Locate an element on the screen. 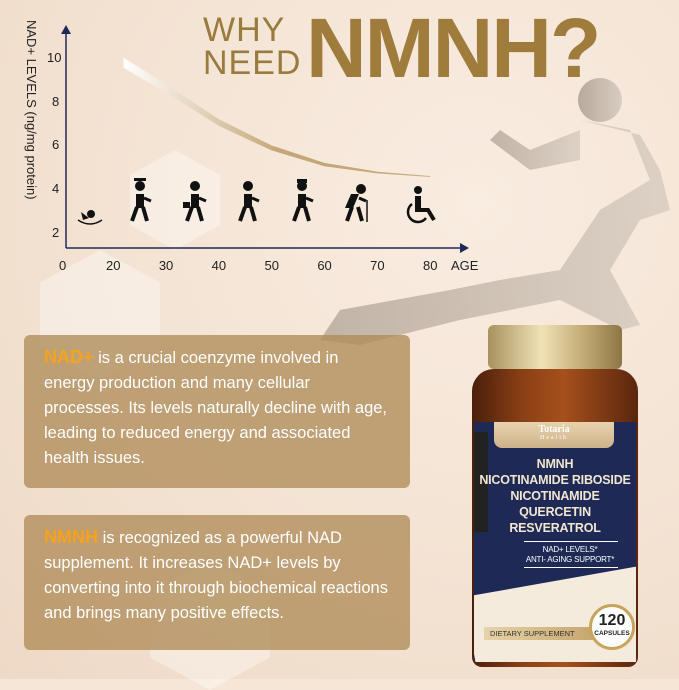  y-tick-label: 6 is located at coordinates (56, 145).